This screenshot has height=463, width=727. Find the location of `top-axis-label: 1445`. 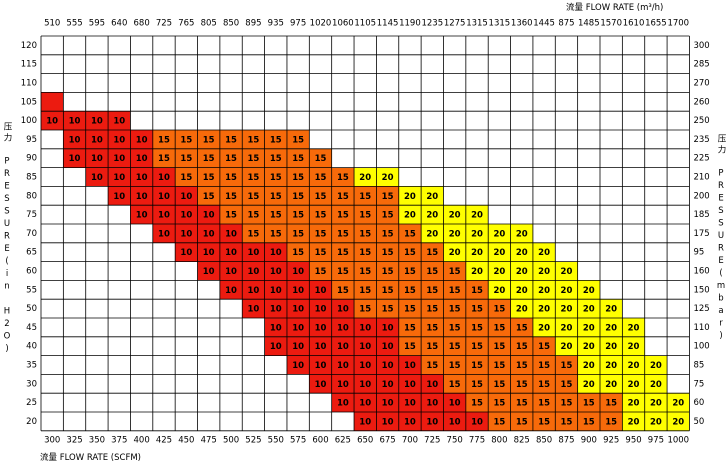

top-axis-label: 1445 is located at coordinates (544, 24).